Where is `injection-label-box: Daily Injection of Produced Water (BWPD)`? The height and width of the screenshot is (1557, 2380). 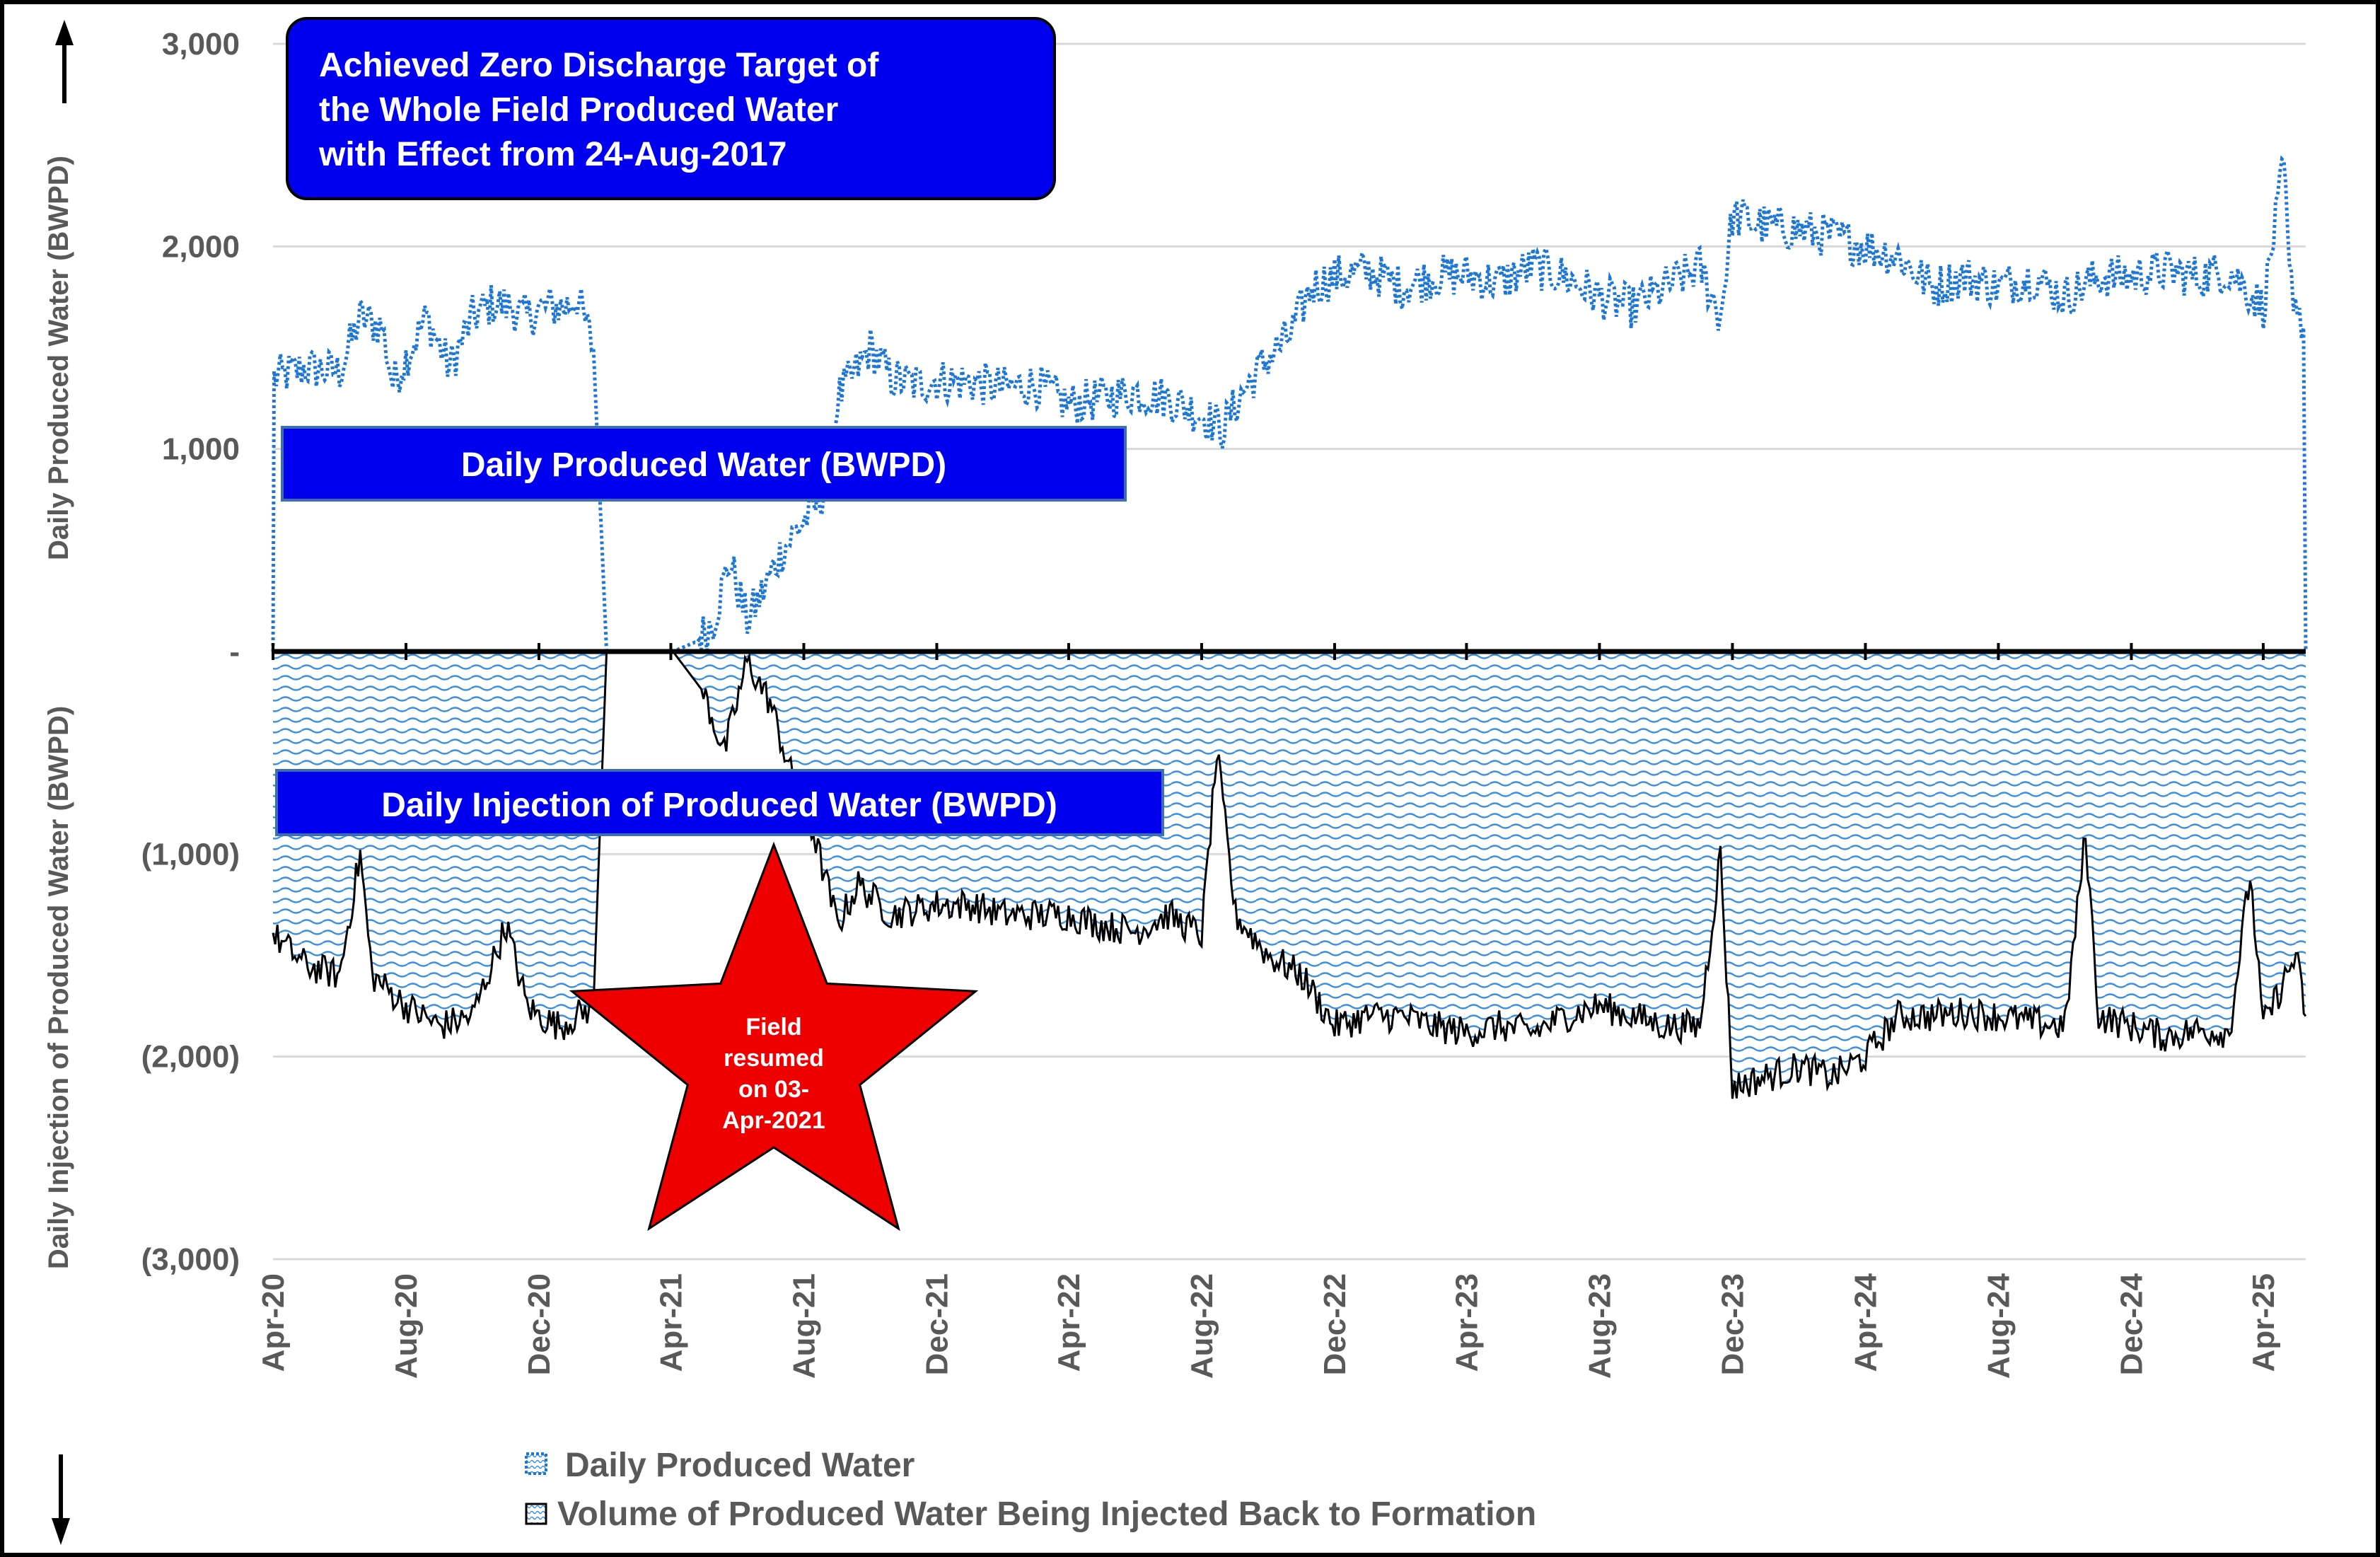
injection-label-box: Daily Injection of Produced Water (BWPD) is located at coordinates (720, 802).